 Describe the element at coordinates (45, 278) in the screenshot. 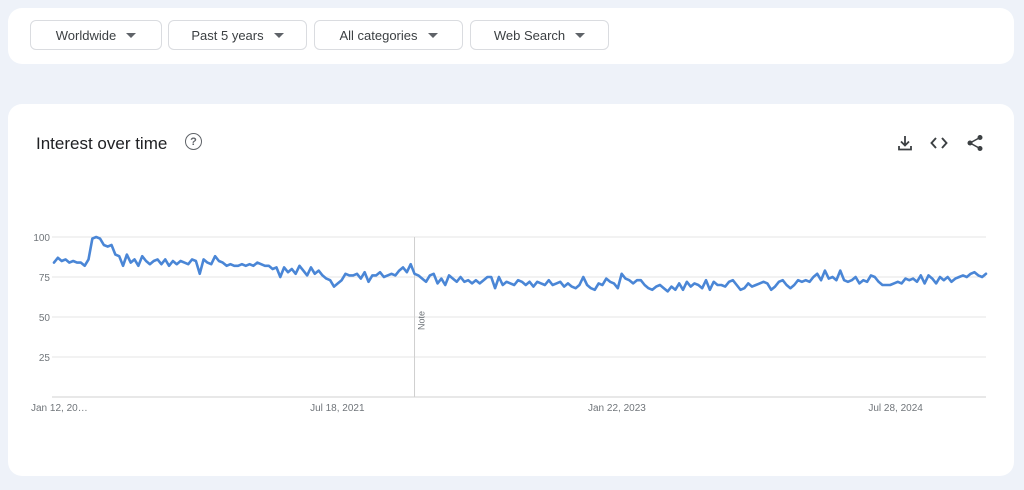

I see `y-tick-label: 75` at that location.